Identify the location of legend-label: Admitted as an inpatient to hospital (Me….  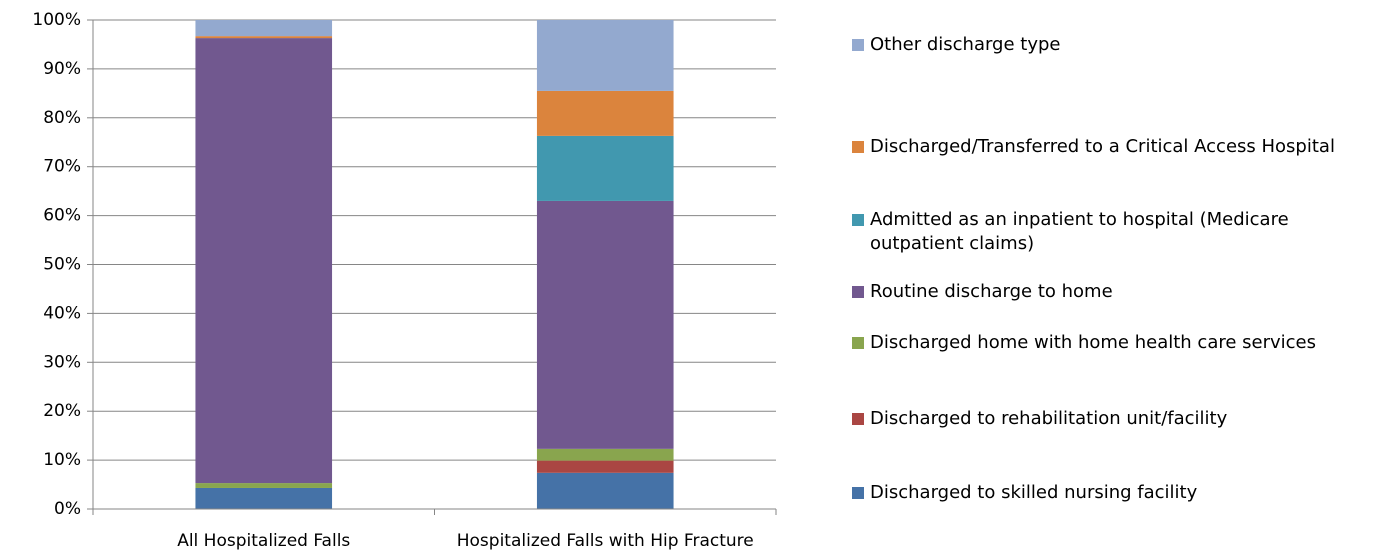
(1079, 231).